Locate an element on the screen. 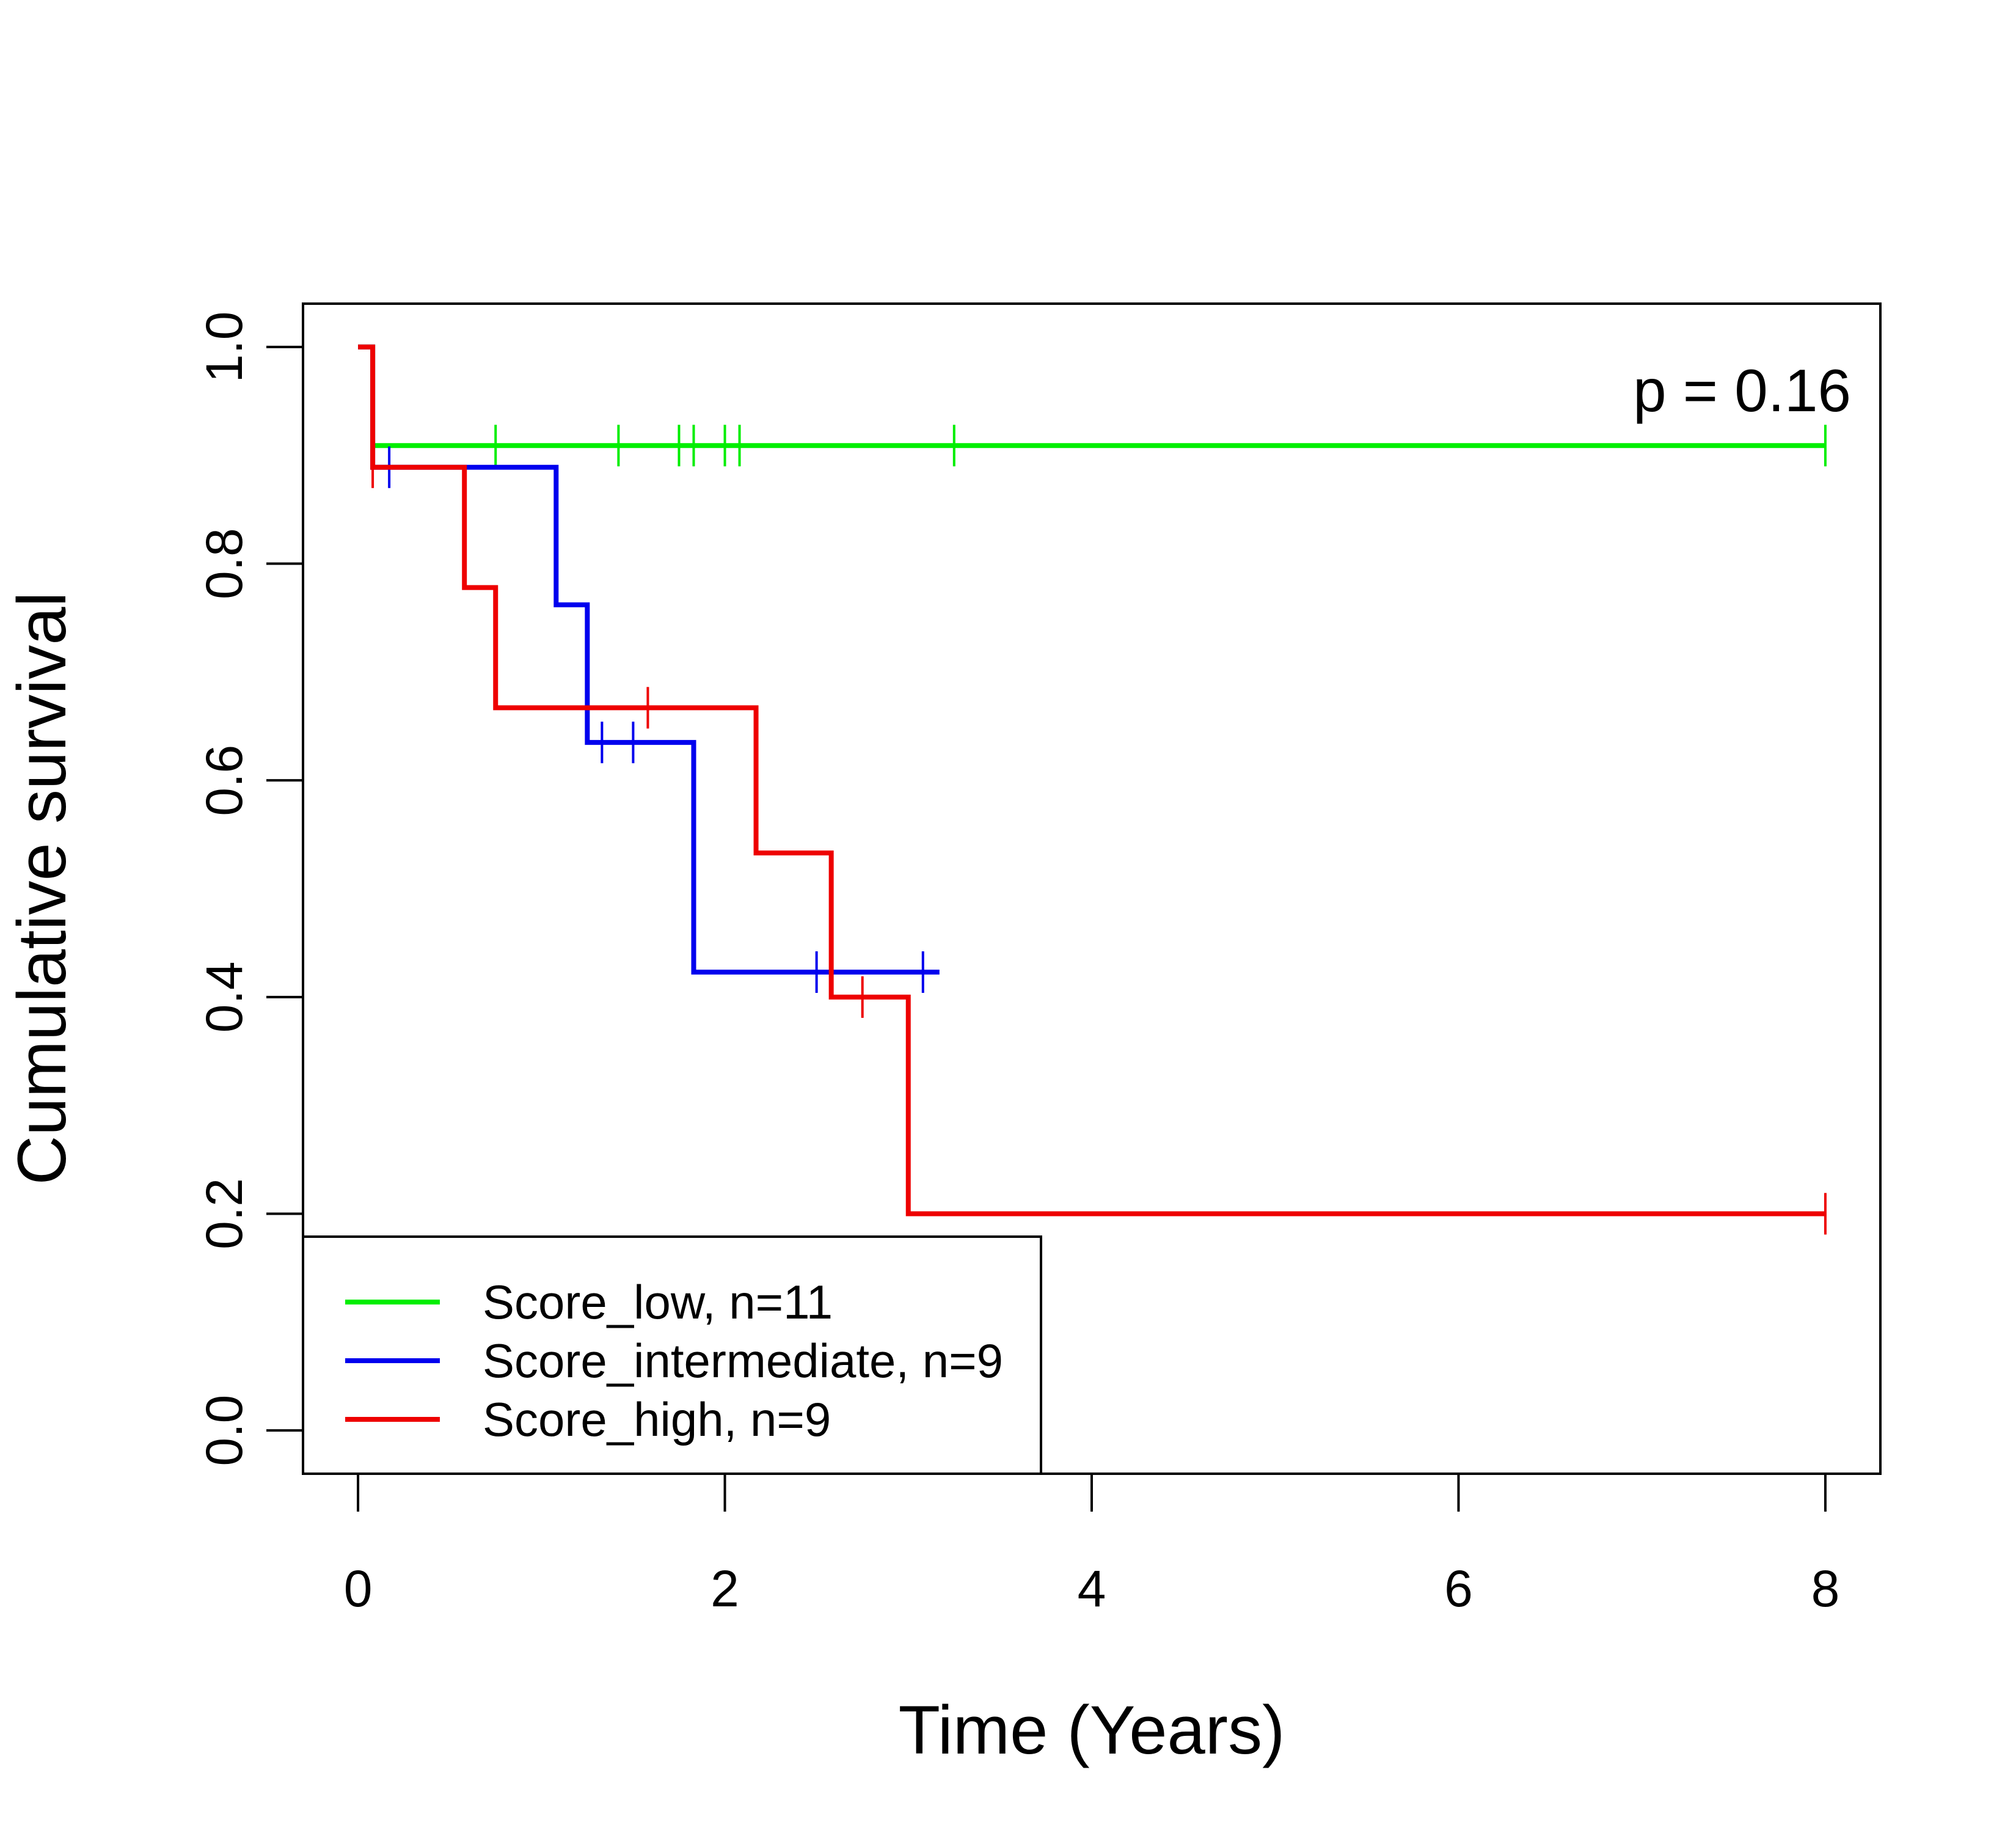 The image size is (2016, 1833). legend-label: Score_low, n=11 is located at coordinates (658, 1302).